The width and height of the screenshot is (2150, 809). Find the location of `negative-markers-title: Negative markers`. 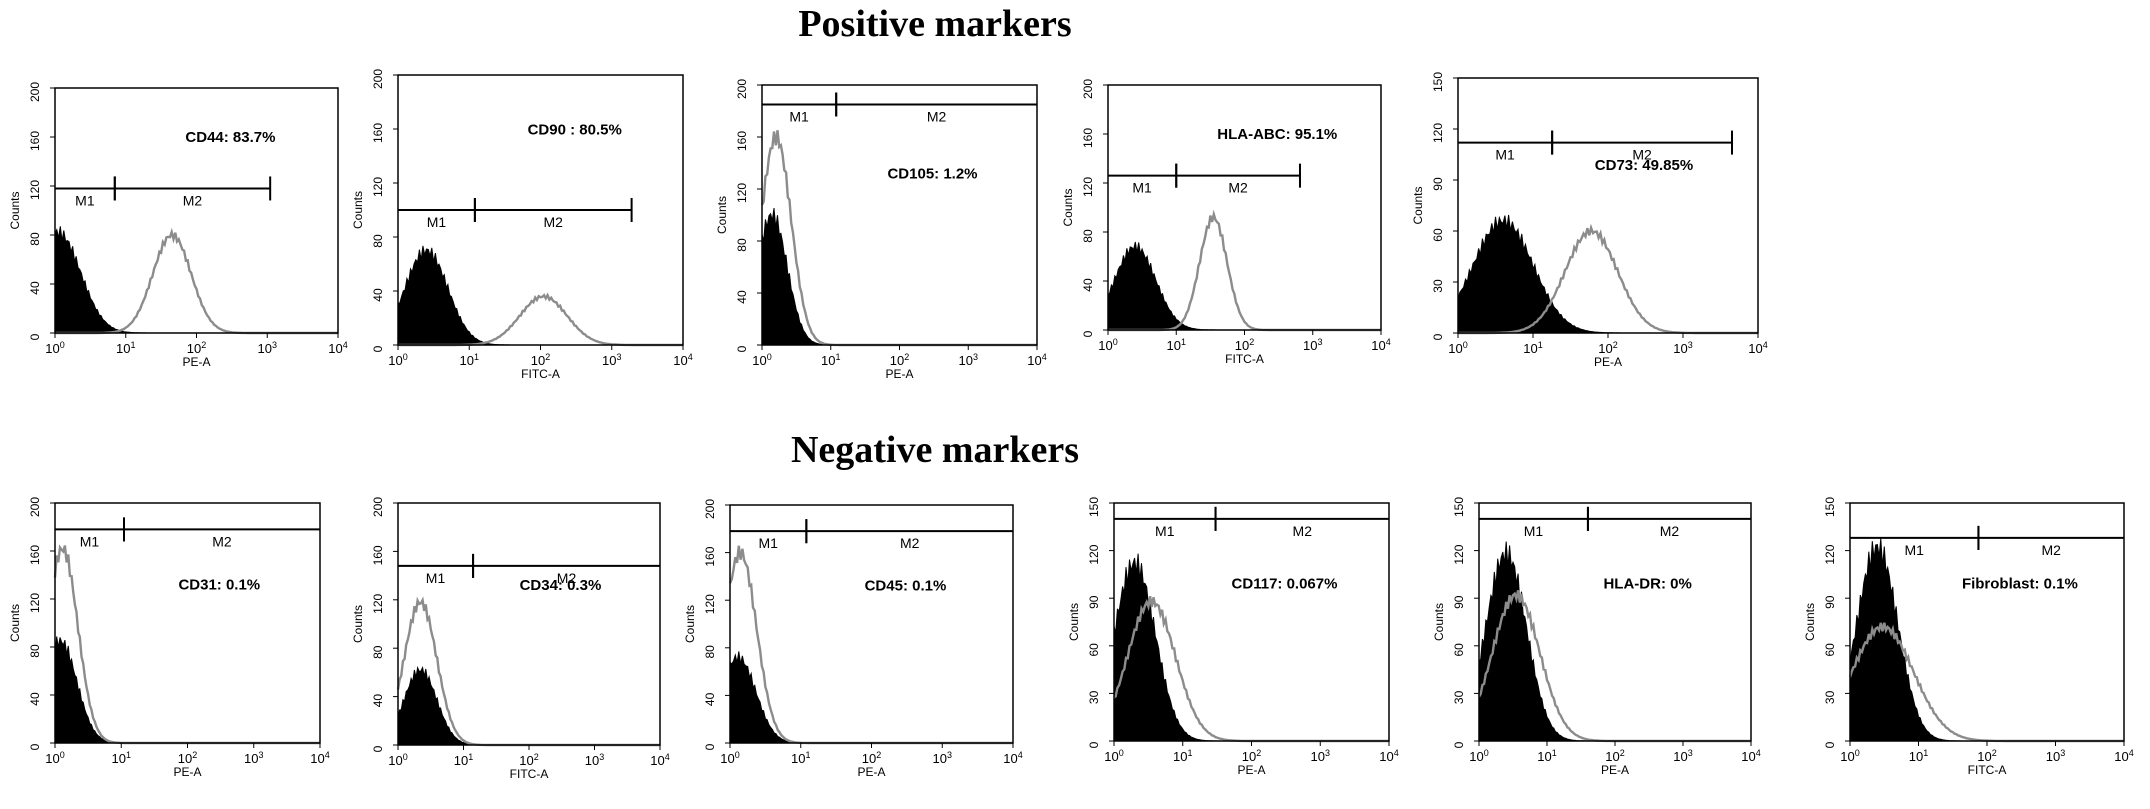

negative-markers-title: Negative markers is located at coordinates (935, 450).